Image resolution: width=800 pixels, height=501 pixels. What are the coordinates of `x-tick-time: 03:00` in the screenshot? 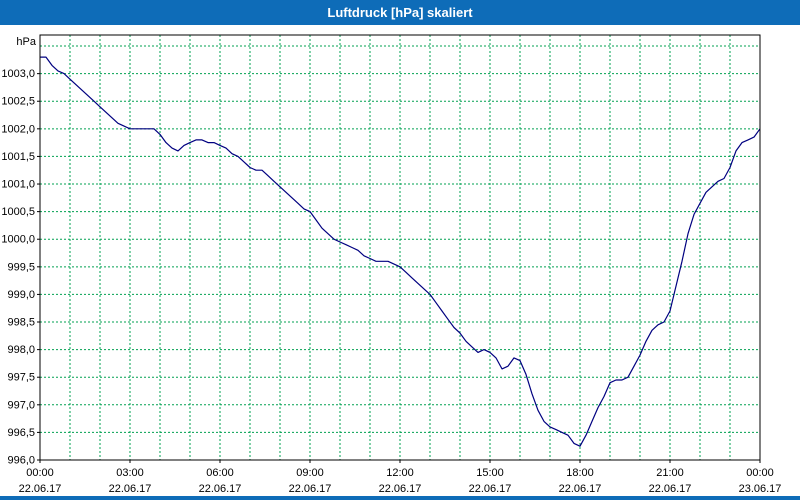 It's located at (130, 473).